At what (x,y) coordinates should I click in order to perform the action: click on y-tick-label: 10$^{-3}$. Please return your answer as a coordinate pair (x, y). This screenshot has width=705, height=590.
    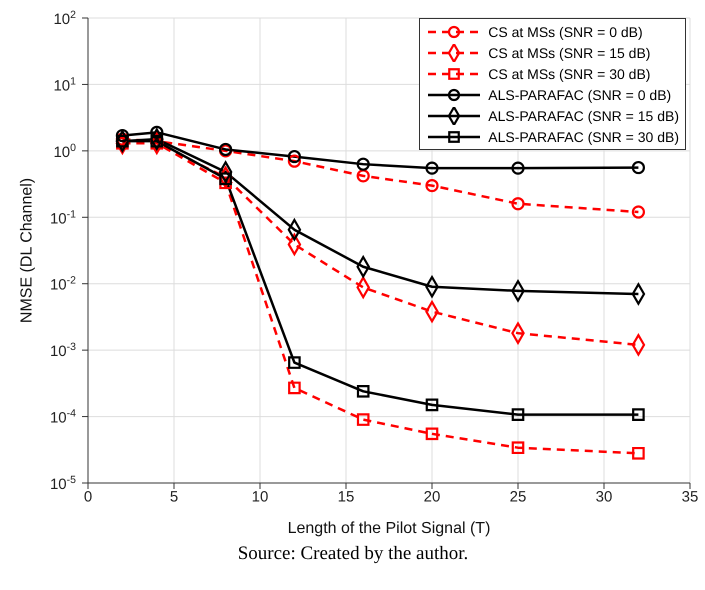
    Looking at the image, I should click on (63, 350).